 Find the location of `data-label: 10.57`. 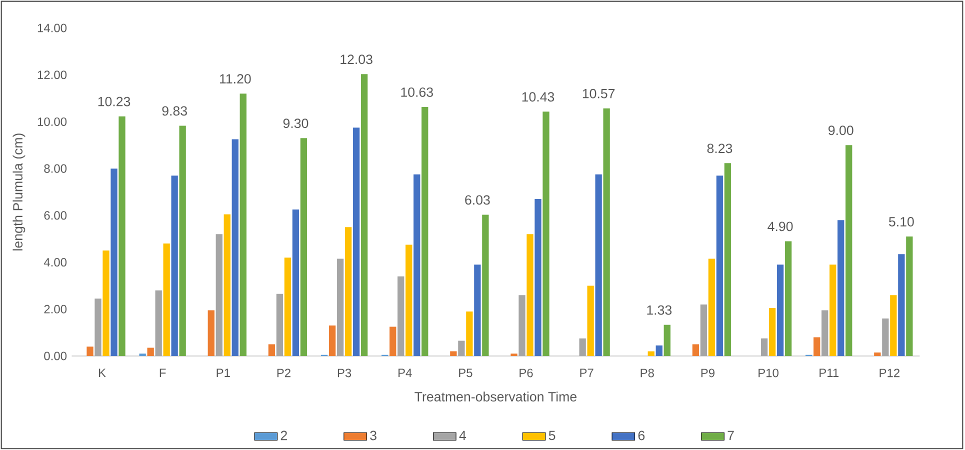

data-label: 10.57 is located at coordinates (598, 93).